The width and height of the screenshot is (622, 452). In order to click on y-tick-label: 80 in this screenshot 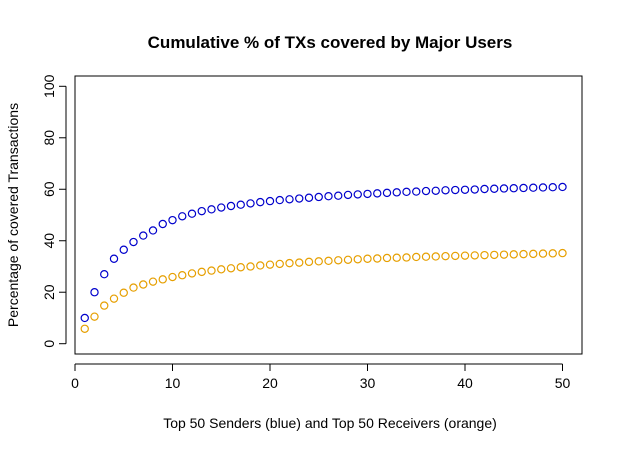, I will do `click(49, 138)`.